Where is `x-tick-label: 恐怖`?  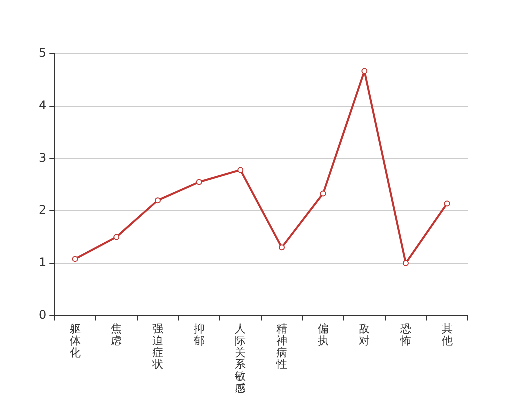
x-tick-label: 恐怖 is located at coordinates (405, 335).